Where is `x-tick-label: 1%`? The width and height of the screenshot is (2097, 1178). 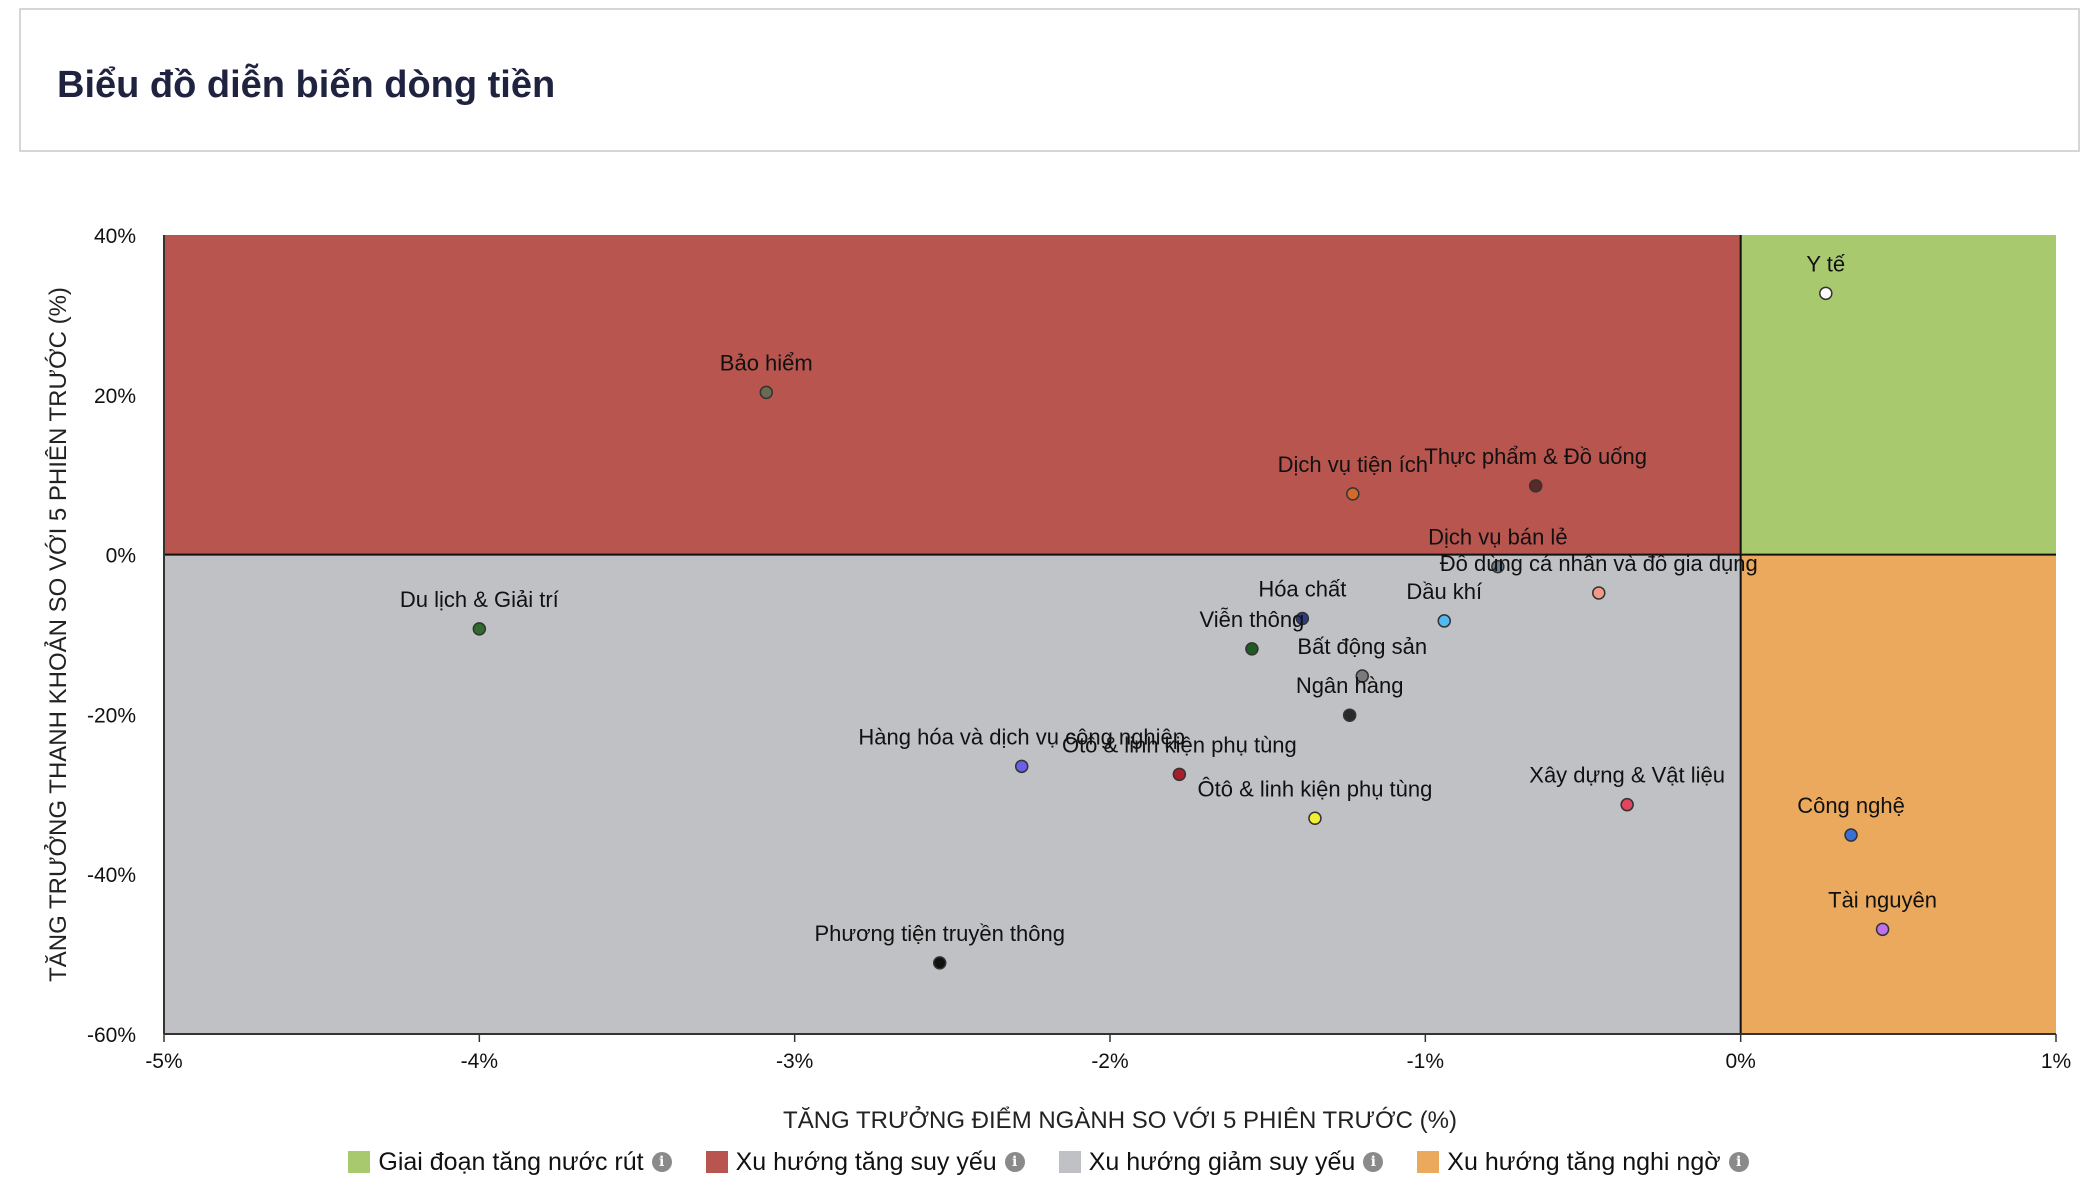 x-tick-label: 1% is located at coordinates (2056, 1061).